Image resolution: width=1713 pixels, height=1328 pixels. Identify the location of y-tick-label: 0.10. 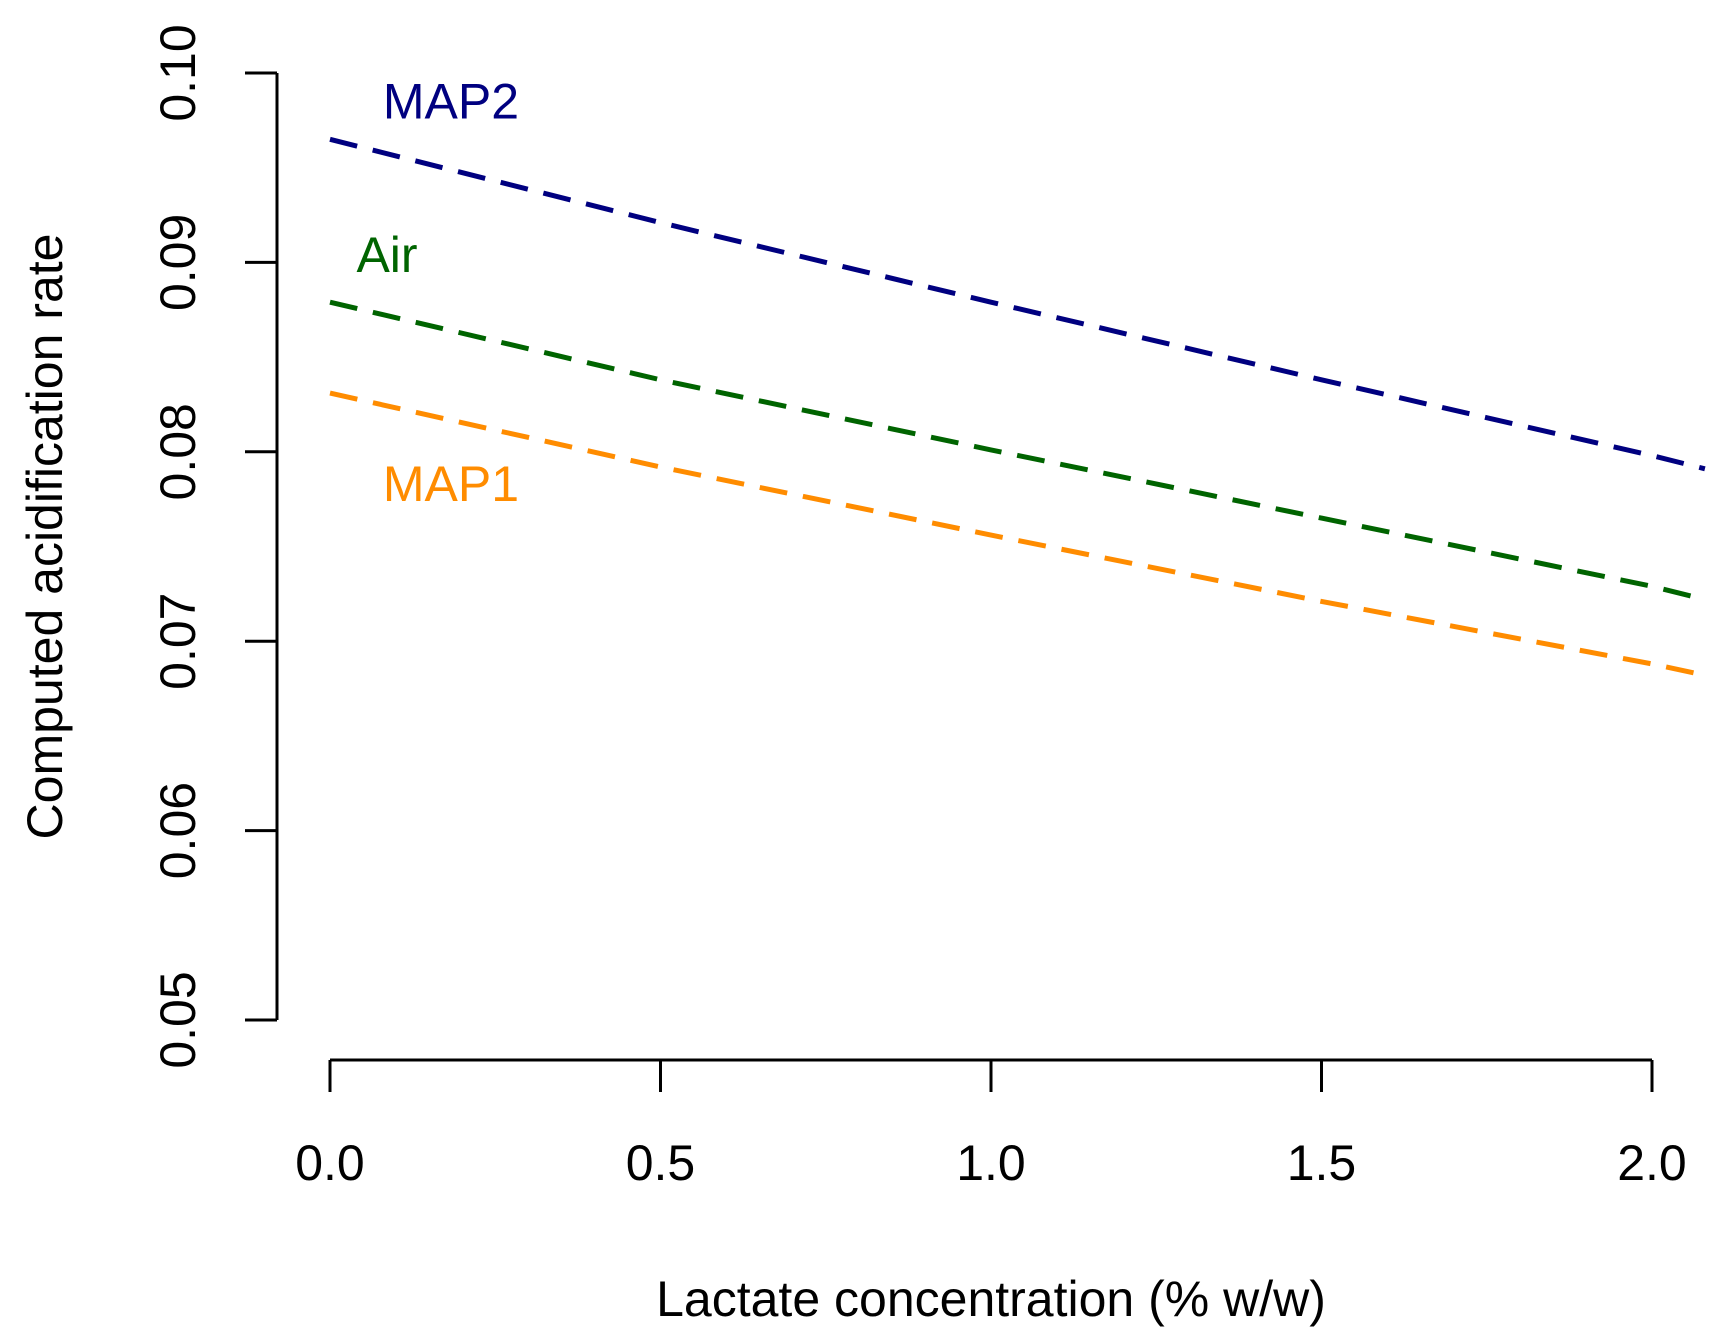
(178, 72).